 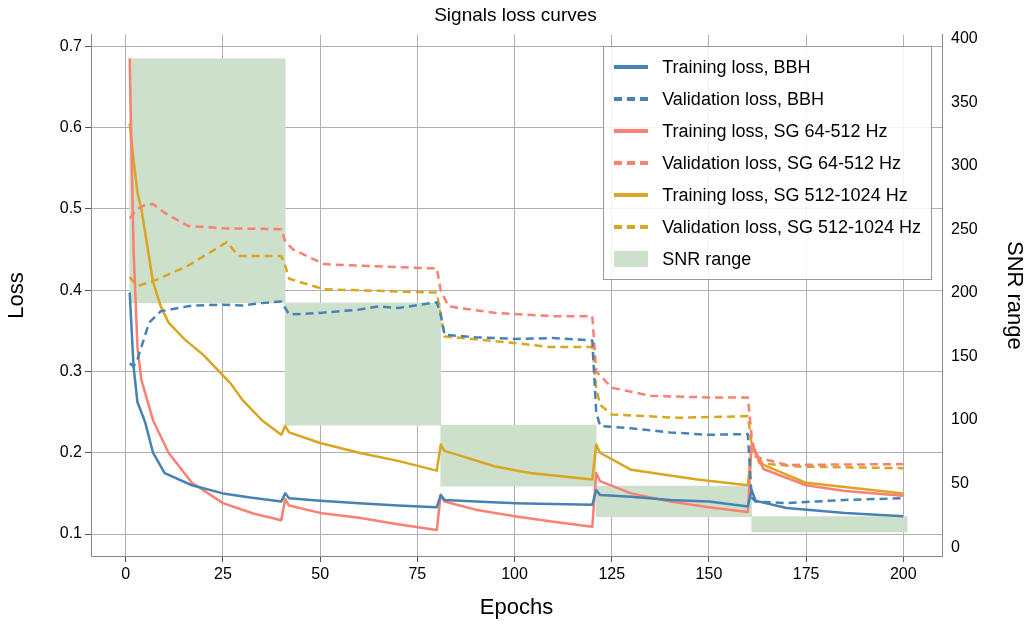 What do you see at coordinates (903, 574) in the screenshot?
I see `x-tick-label: 200` at bounding box center [903, 574].